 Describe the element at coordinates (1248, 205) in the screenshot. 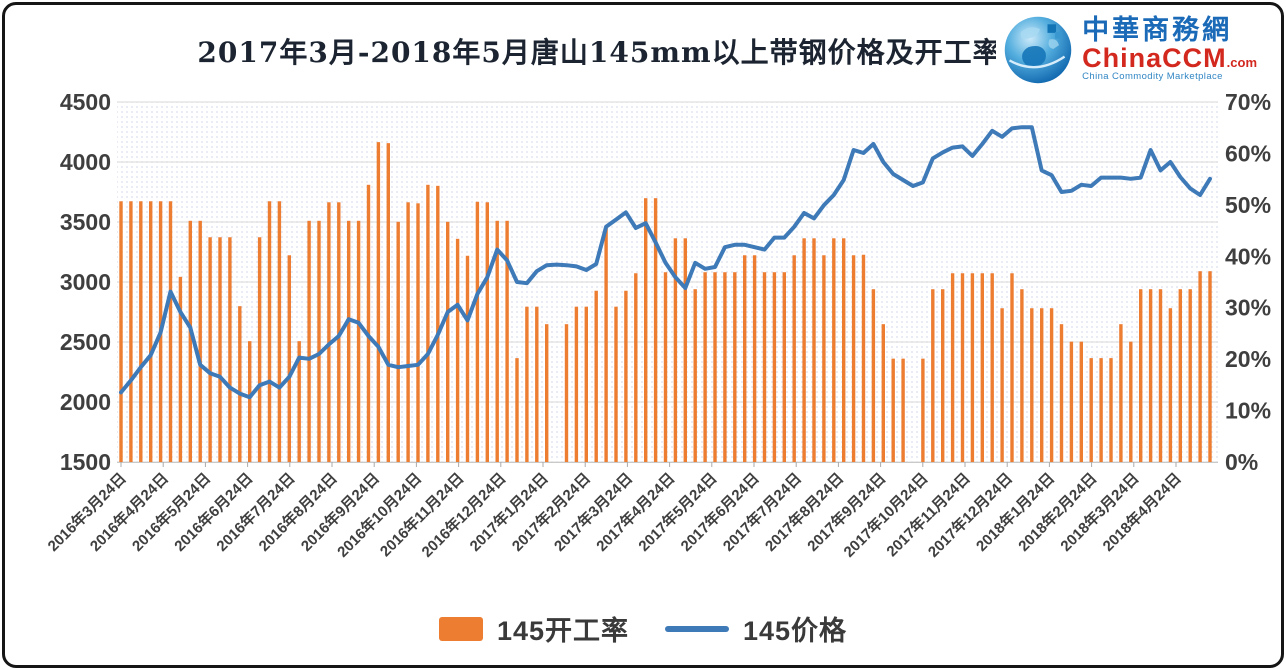

I see `svg-text: 50%` at that location.